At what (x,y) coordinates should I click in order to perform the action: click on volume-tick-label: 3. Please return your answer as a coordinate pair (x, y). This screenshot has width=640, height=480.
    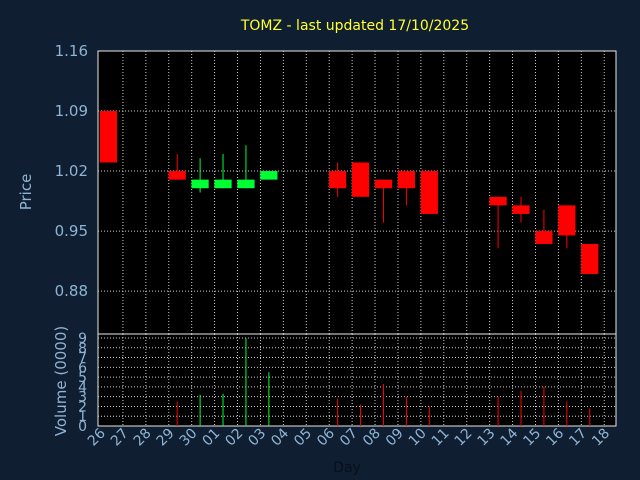
    Looking at the image, I should click on (82, 398).